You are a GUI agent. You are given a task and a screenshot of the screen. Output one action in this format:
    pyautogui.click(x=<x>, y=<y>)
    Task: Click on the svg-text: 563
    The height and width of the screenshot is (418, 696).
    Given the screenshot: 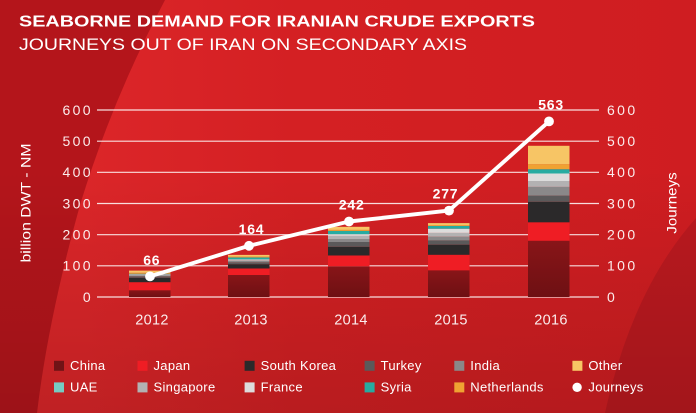 What is the action you would take?
    pyautogui.click(x=551, y=104)
    